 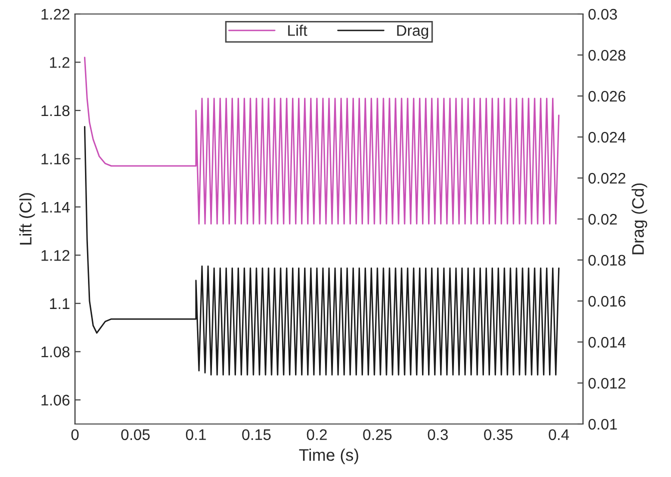 I want to click on y2-tick-label: 0.02, so click(x=602, y=219).